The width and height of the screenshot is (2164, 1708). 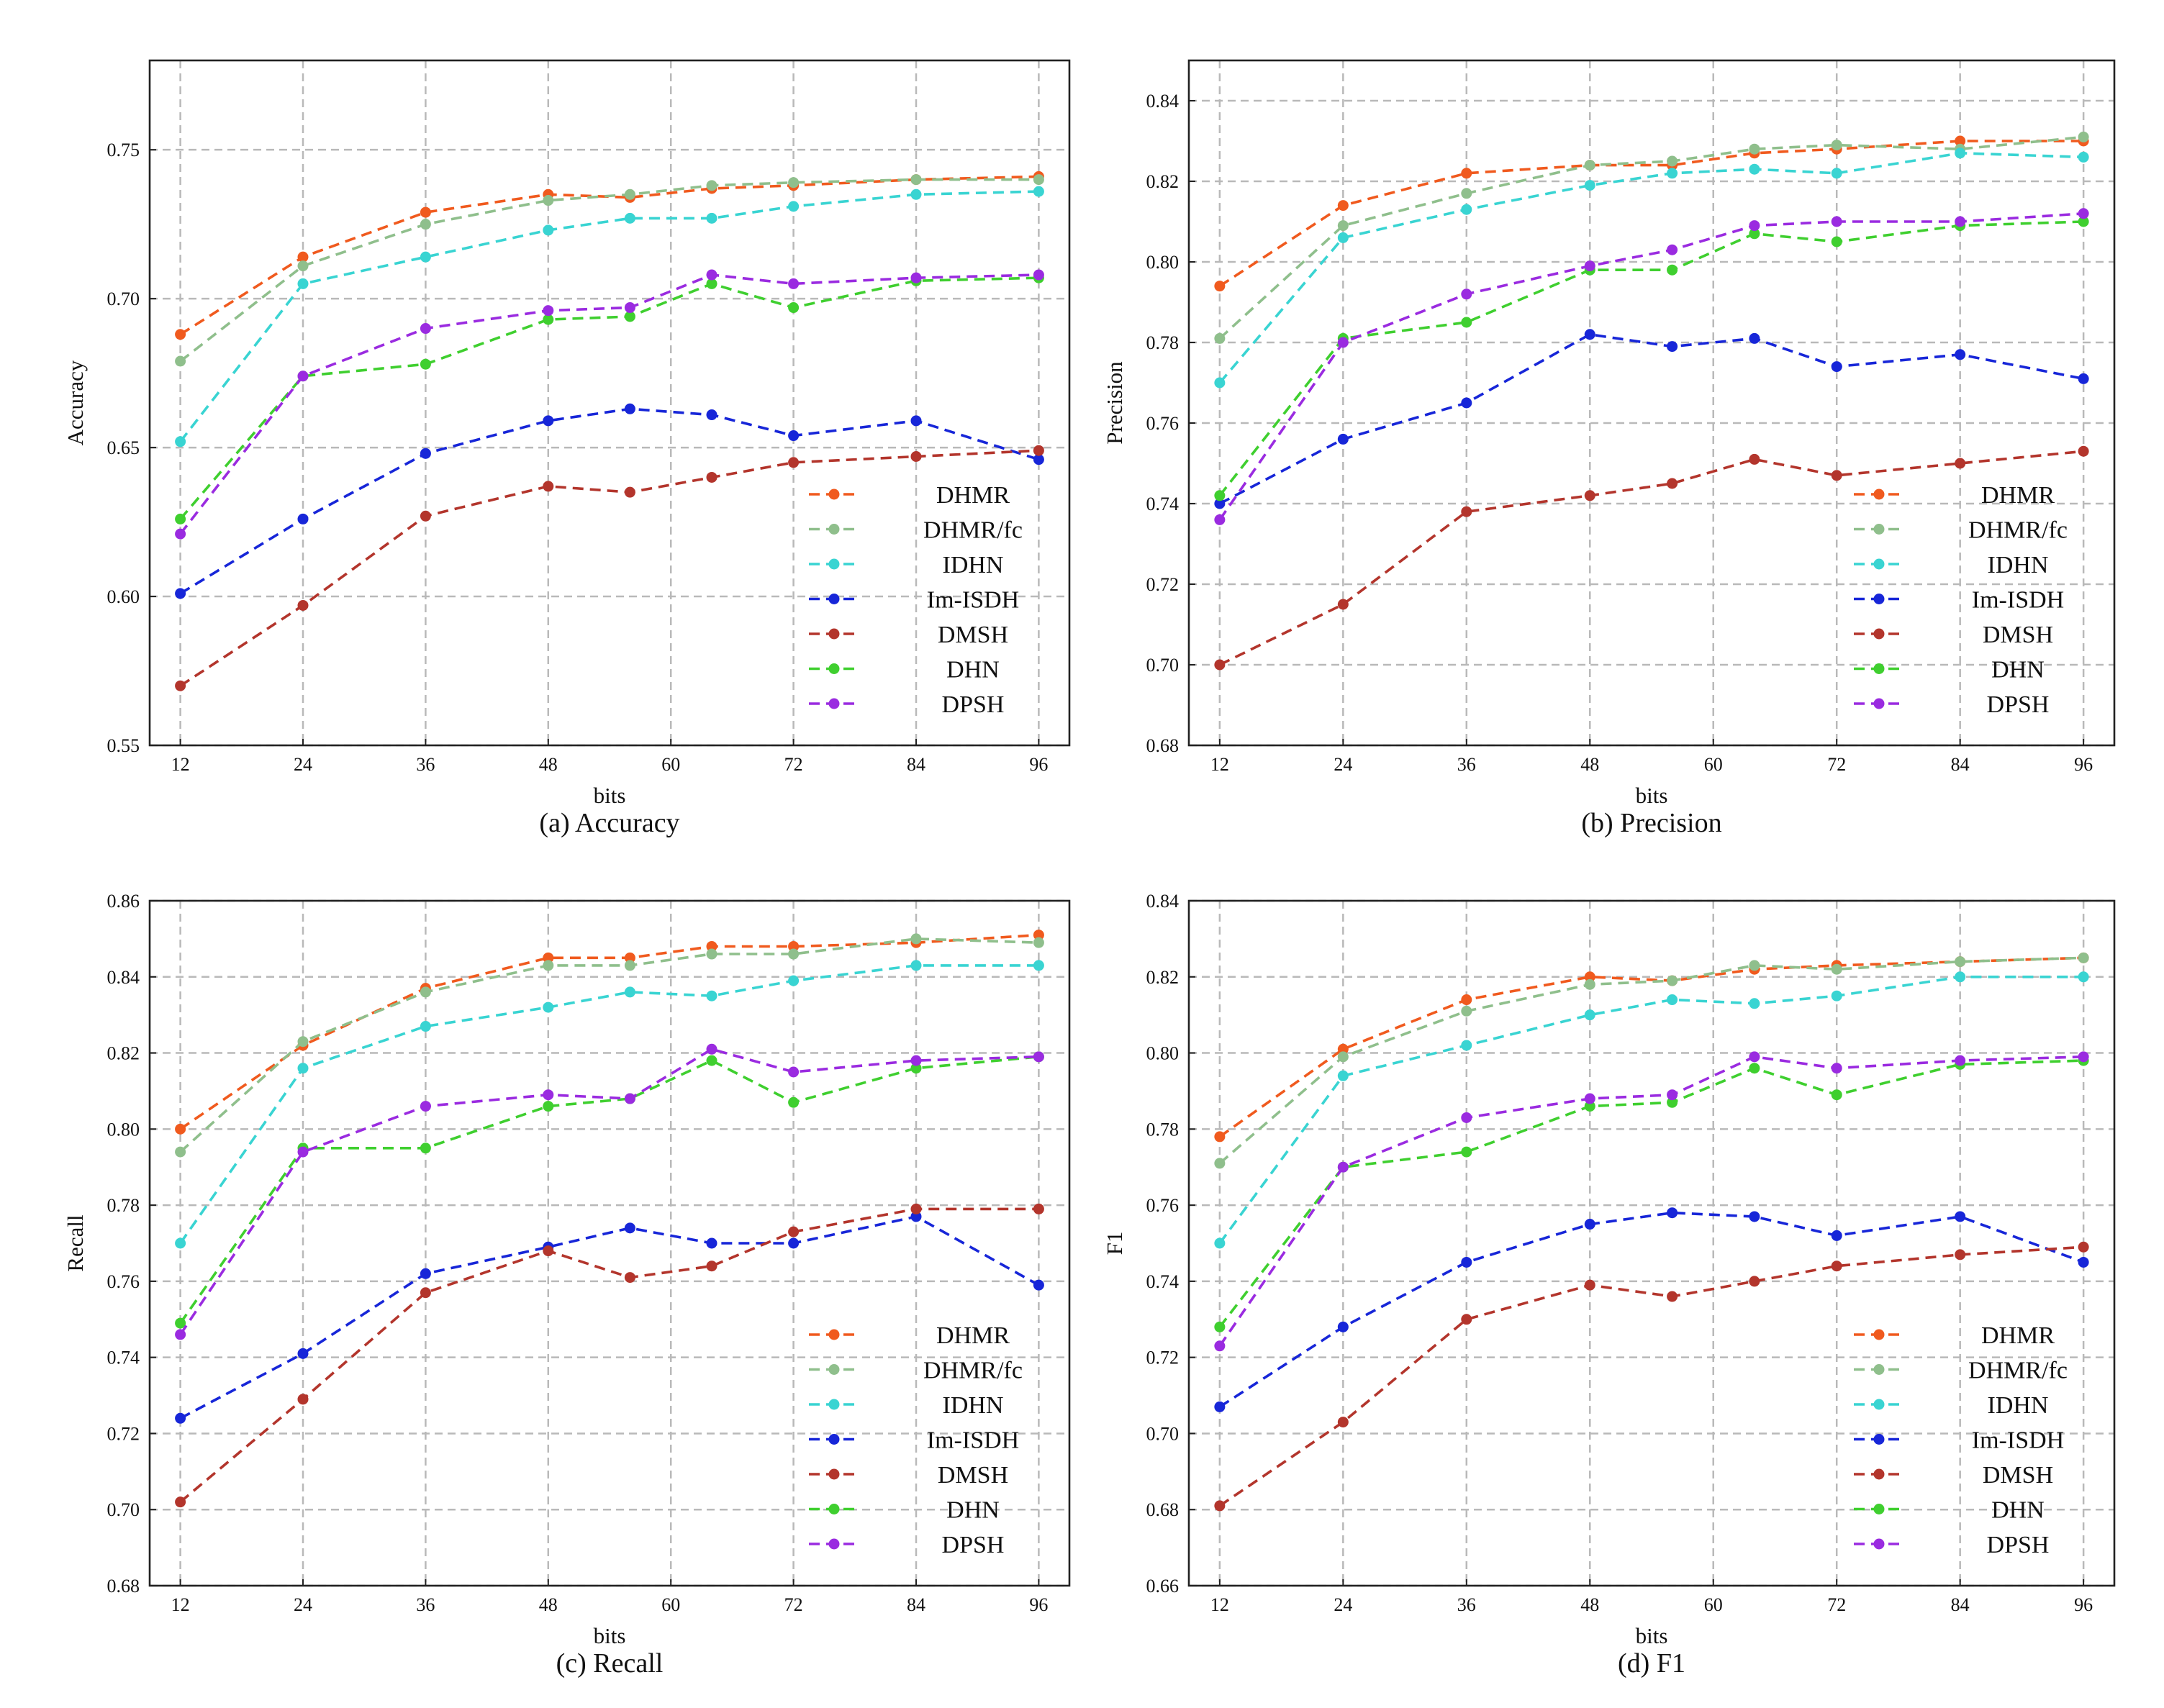 What do you see at coordinates (1163, 666) in the screenshot?
I see `y-tick-label: 0.70` at bounding box center [1163, 666].